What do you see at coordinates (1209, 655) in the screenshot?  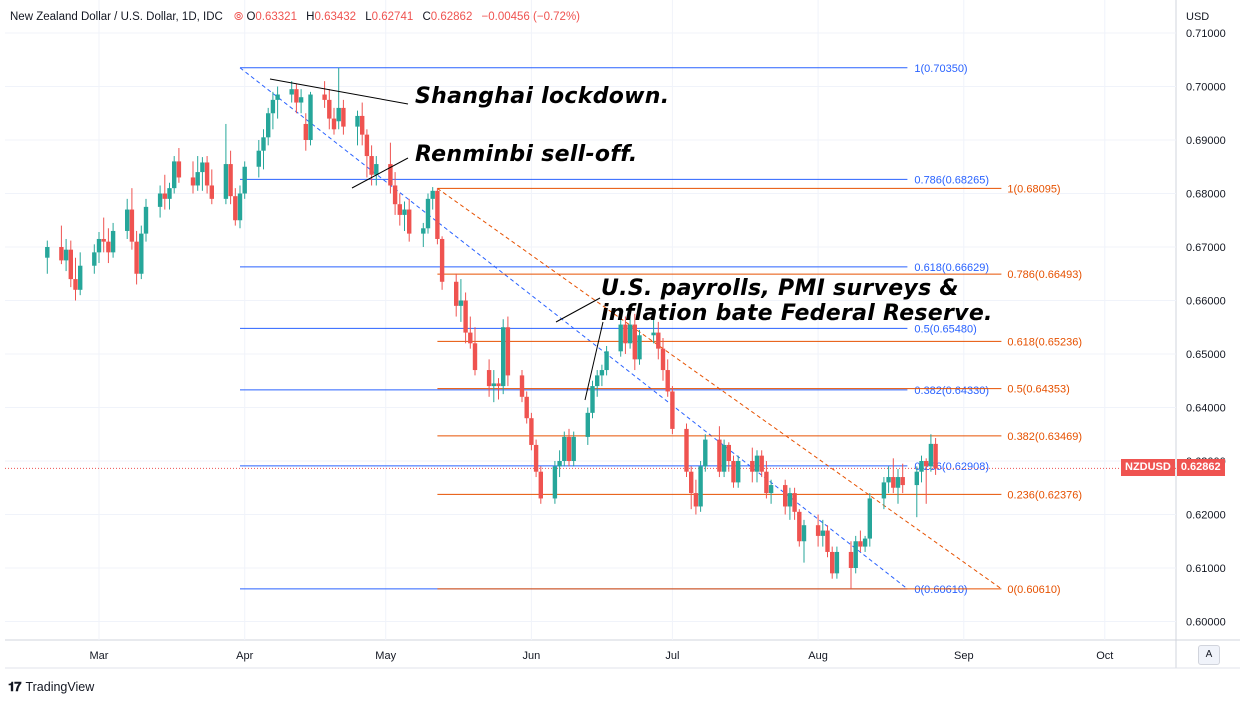 I see `auto-scale-button: A` at bounding box center [1209, 655].